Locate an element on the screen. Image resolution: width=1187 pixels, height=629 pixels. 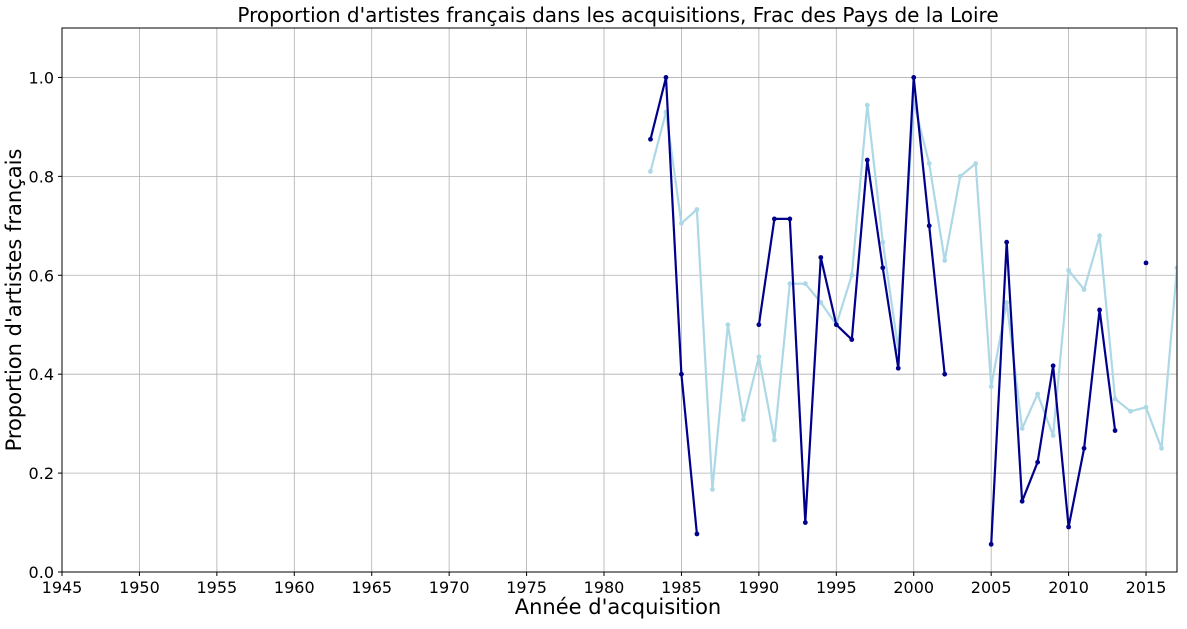
x-tick-label: 1945 is located at coordinates (62, 587).